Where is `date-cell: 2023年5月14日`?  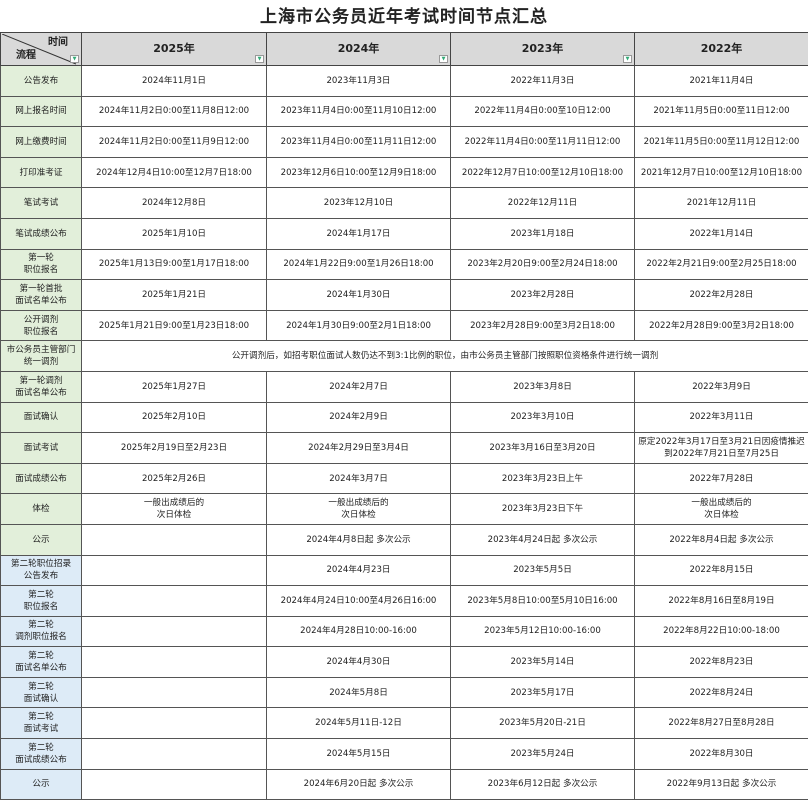
date-cell: 2023年5月14日 is located at coordinates (542, 662).